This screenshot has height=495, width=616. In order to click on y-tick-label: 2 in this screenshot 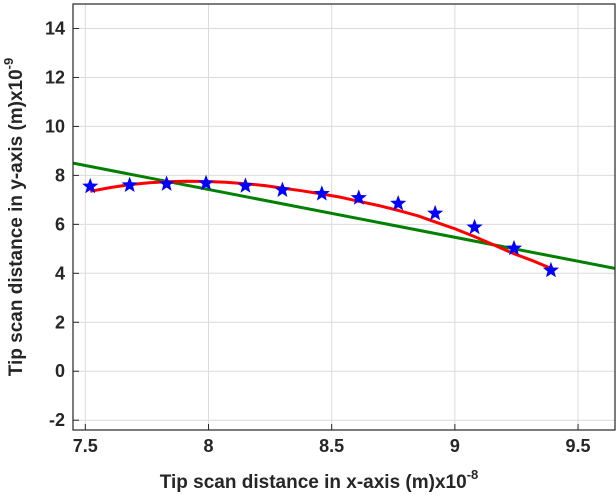, I will do `click(60, 322)`.